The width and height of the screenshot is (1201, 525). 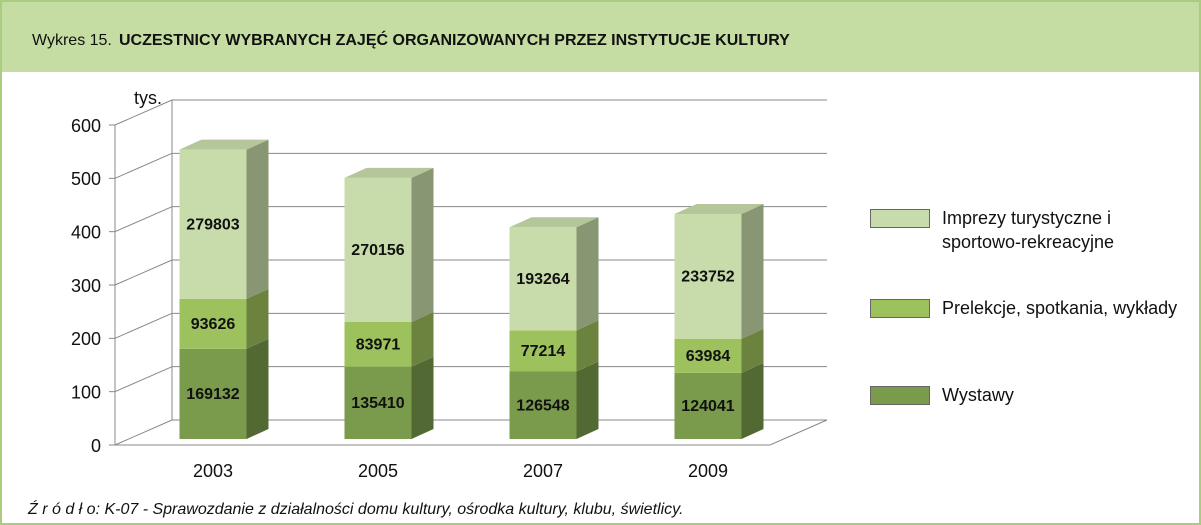 I want to click on data-label: 126548, so click(x=542, y=405).